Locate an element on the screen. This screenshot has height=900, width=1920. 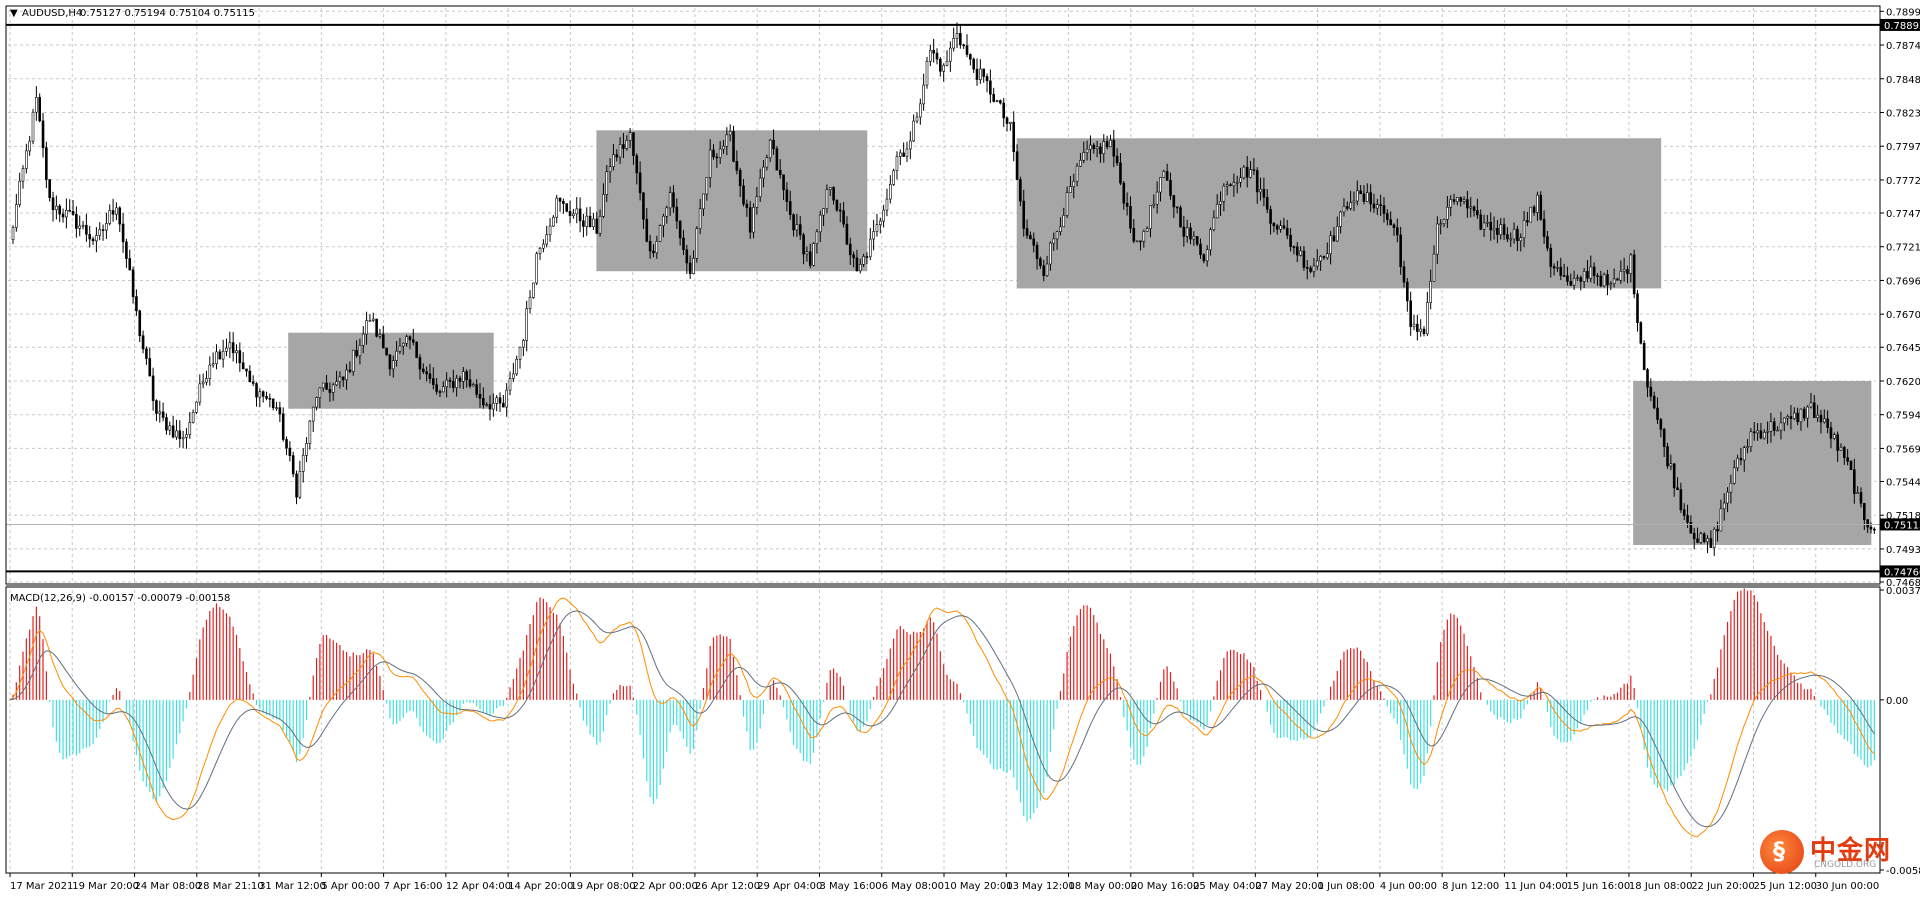
price-tick-label: 0.74680 is located at coordinates (1903, 583).